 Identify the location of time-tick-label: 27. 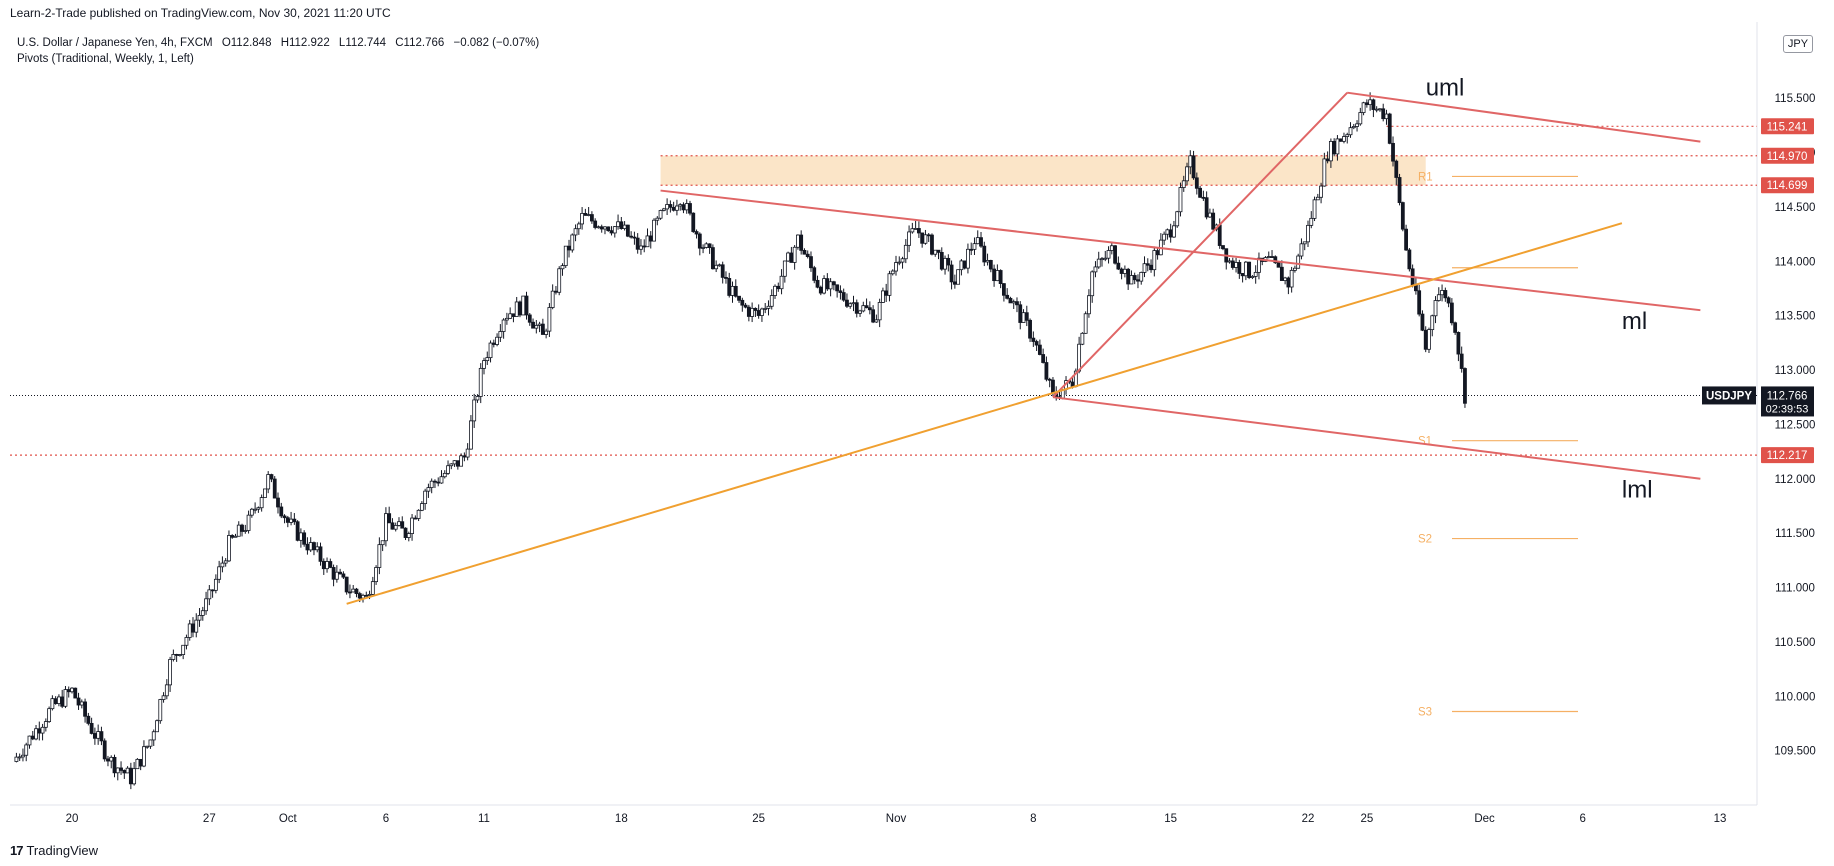
(209, 819).